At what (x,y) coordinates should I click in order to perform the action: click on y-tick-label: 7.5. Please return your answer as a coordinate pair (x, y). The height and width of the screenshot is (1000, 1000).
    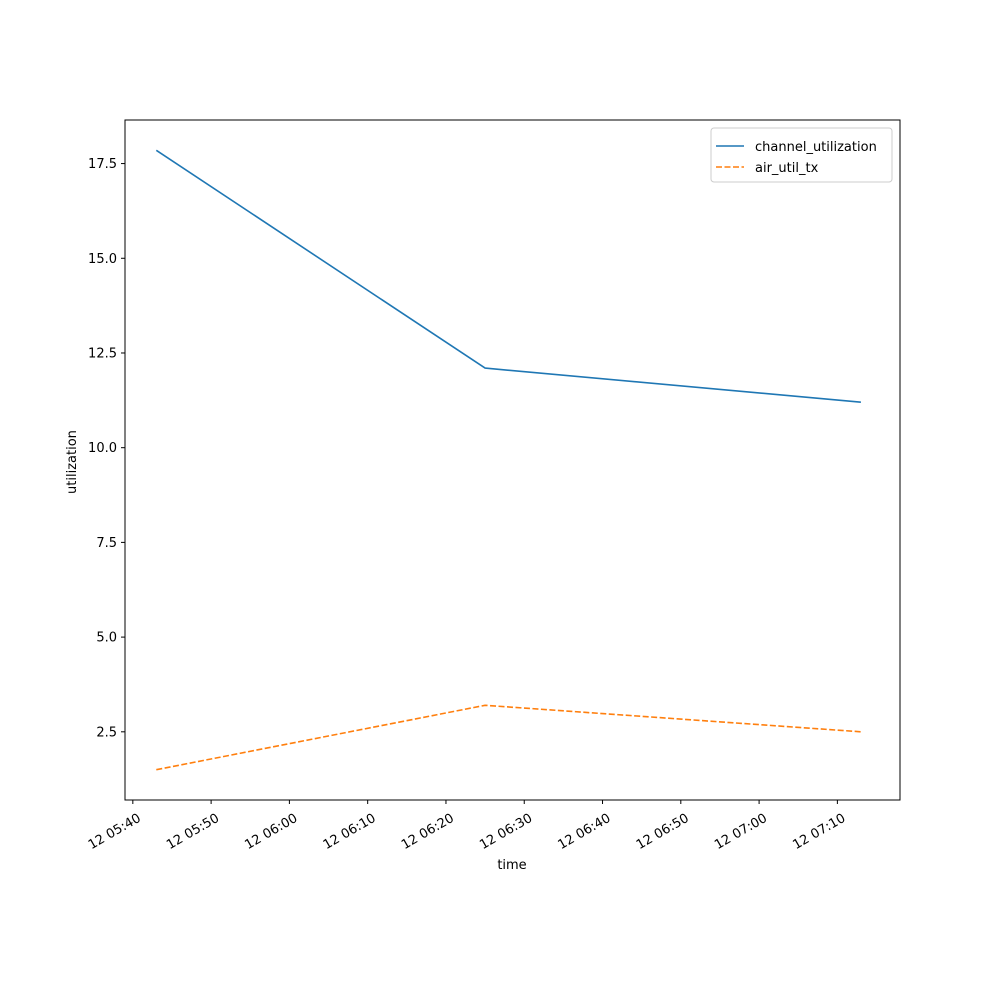
    Looking at the image, I should click on (106, 543).